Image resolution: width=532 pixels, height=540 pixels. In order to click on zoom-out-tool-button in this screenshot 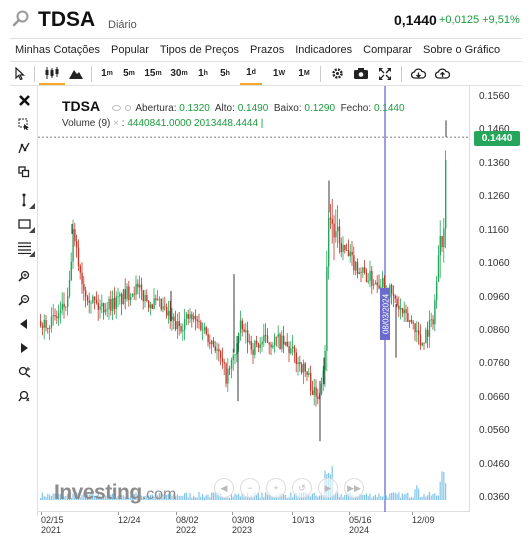, I will do `click(24, 300)`.